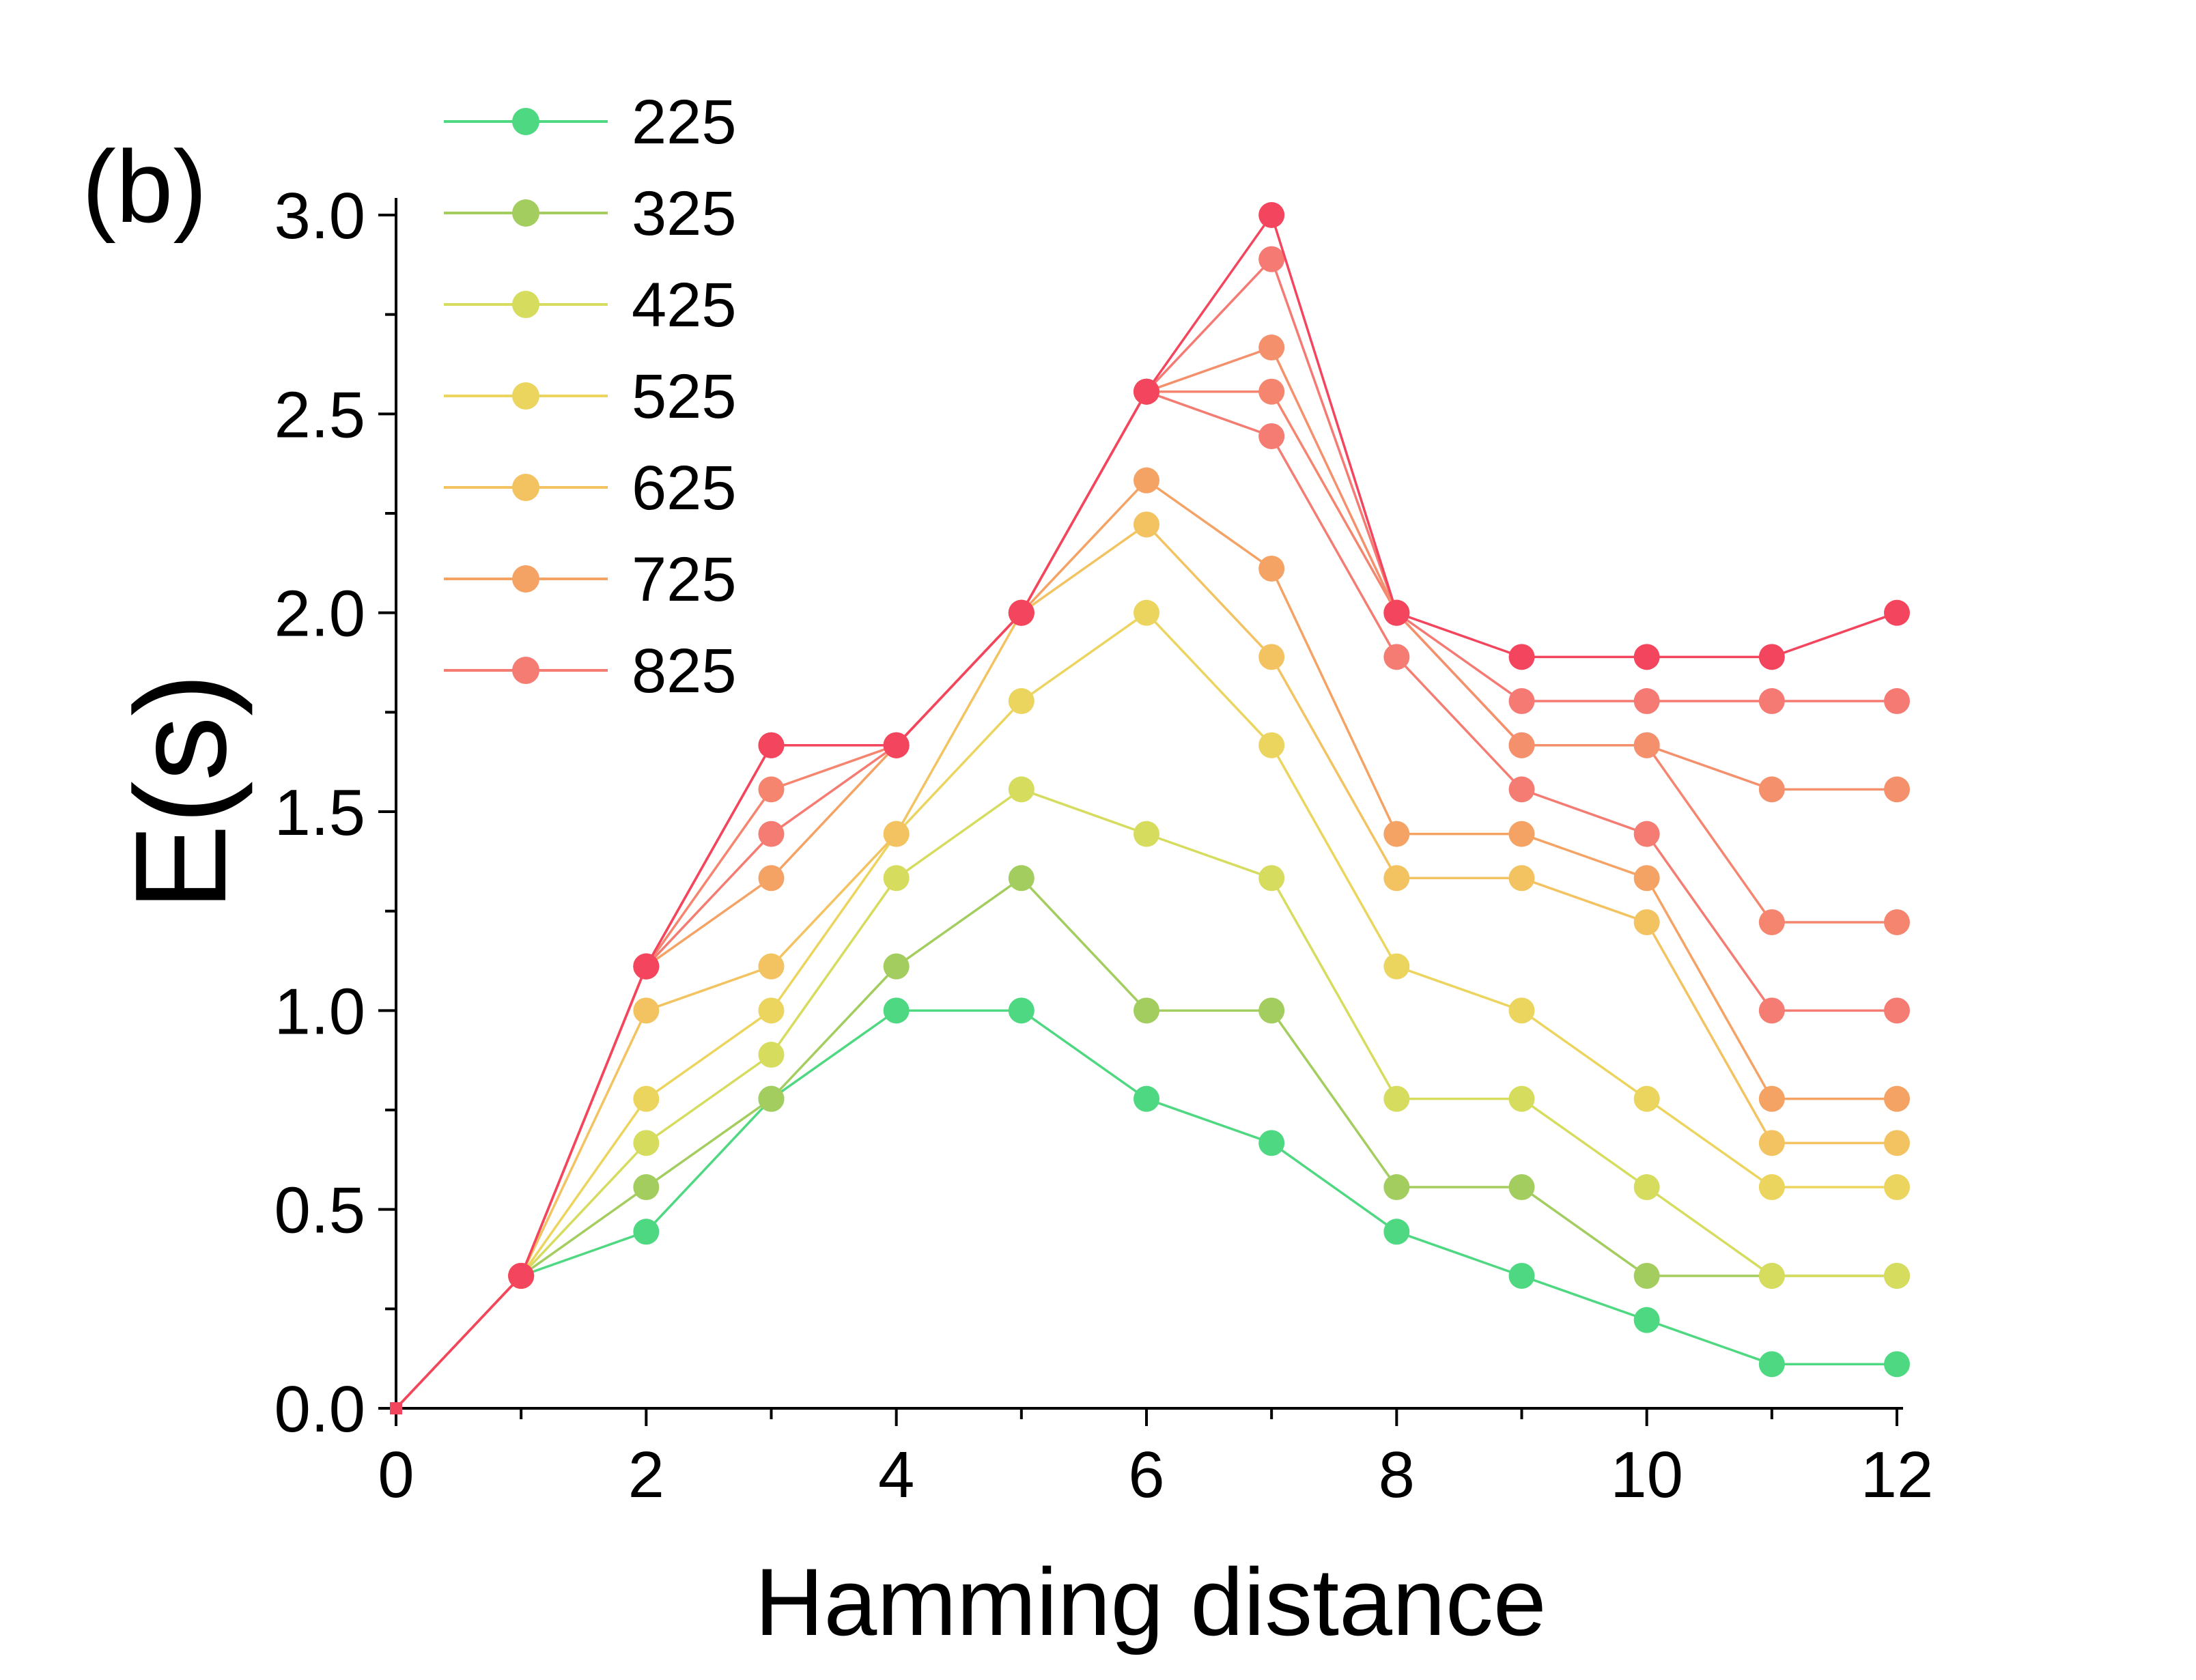  Describe the element at coordinates (590, 213) in the screenshot. I see `legend-item-325: 325` at that location.